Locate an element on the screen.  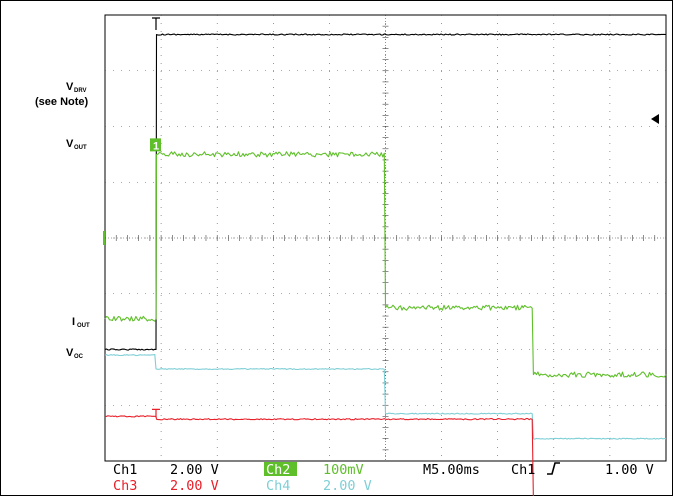
label-vdrv: V DRV (see Note) is located at coordinates (62, 94).